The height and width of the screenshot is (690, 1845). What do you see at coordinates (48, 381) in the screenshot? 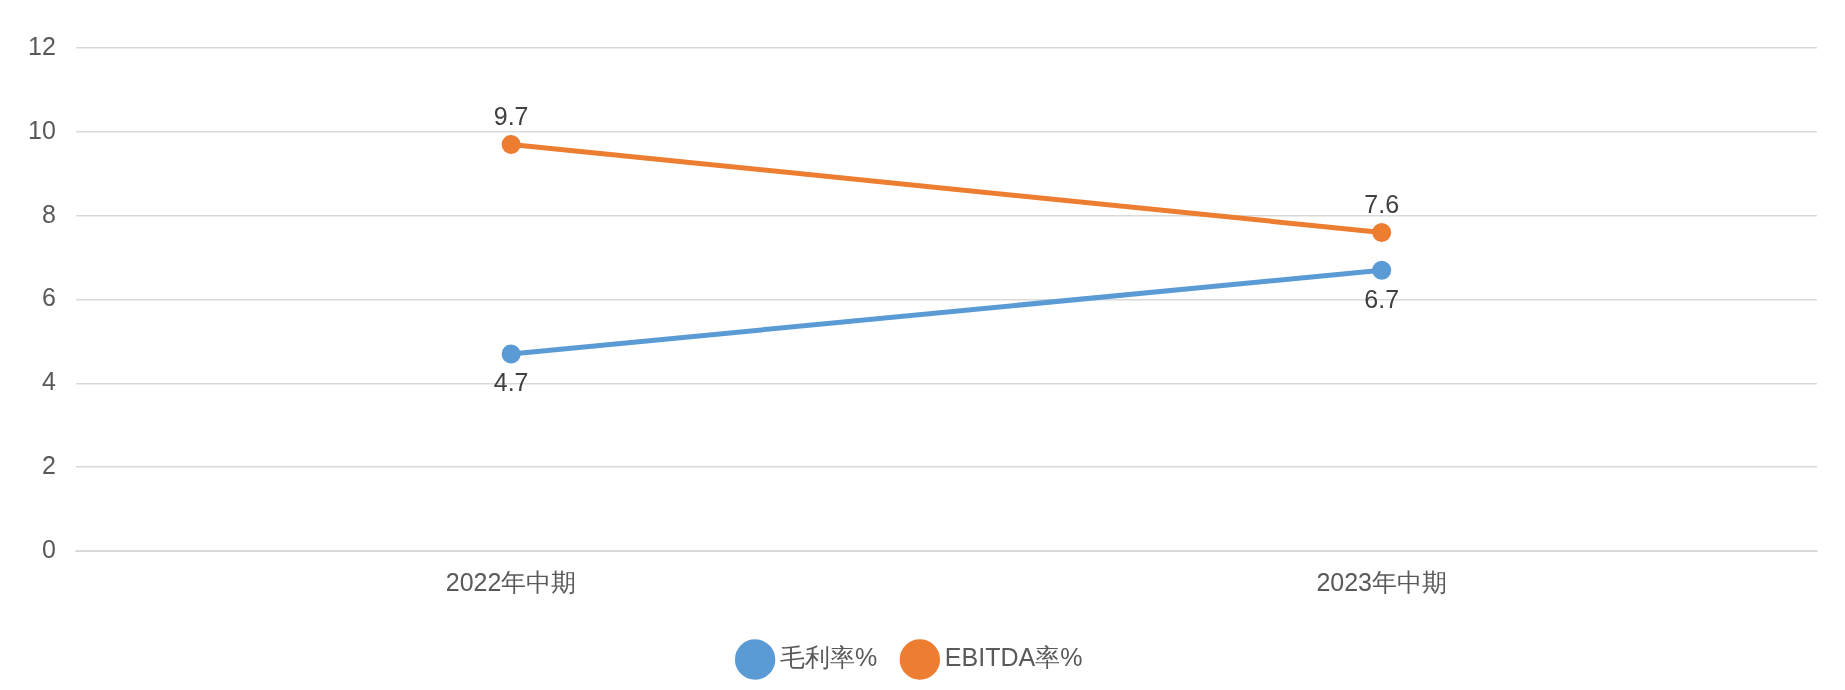
I see `y-tick-label: 4` at bounding box center [48, 381].